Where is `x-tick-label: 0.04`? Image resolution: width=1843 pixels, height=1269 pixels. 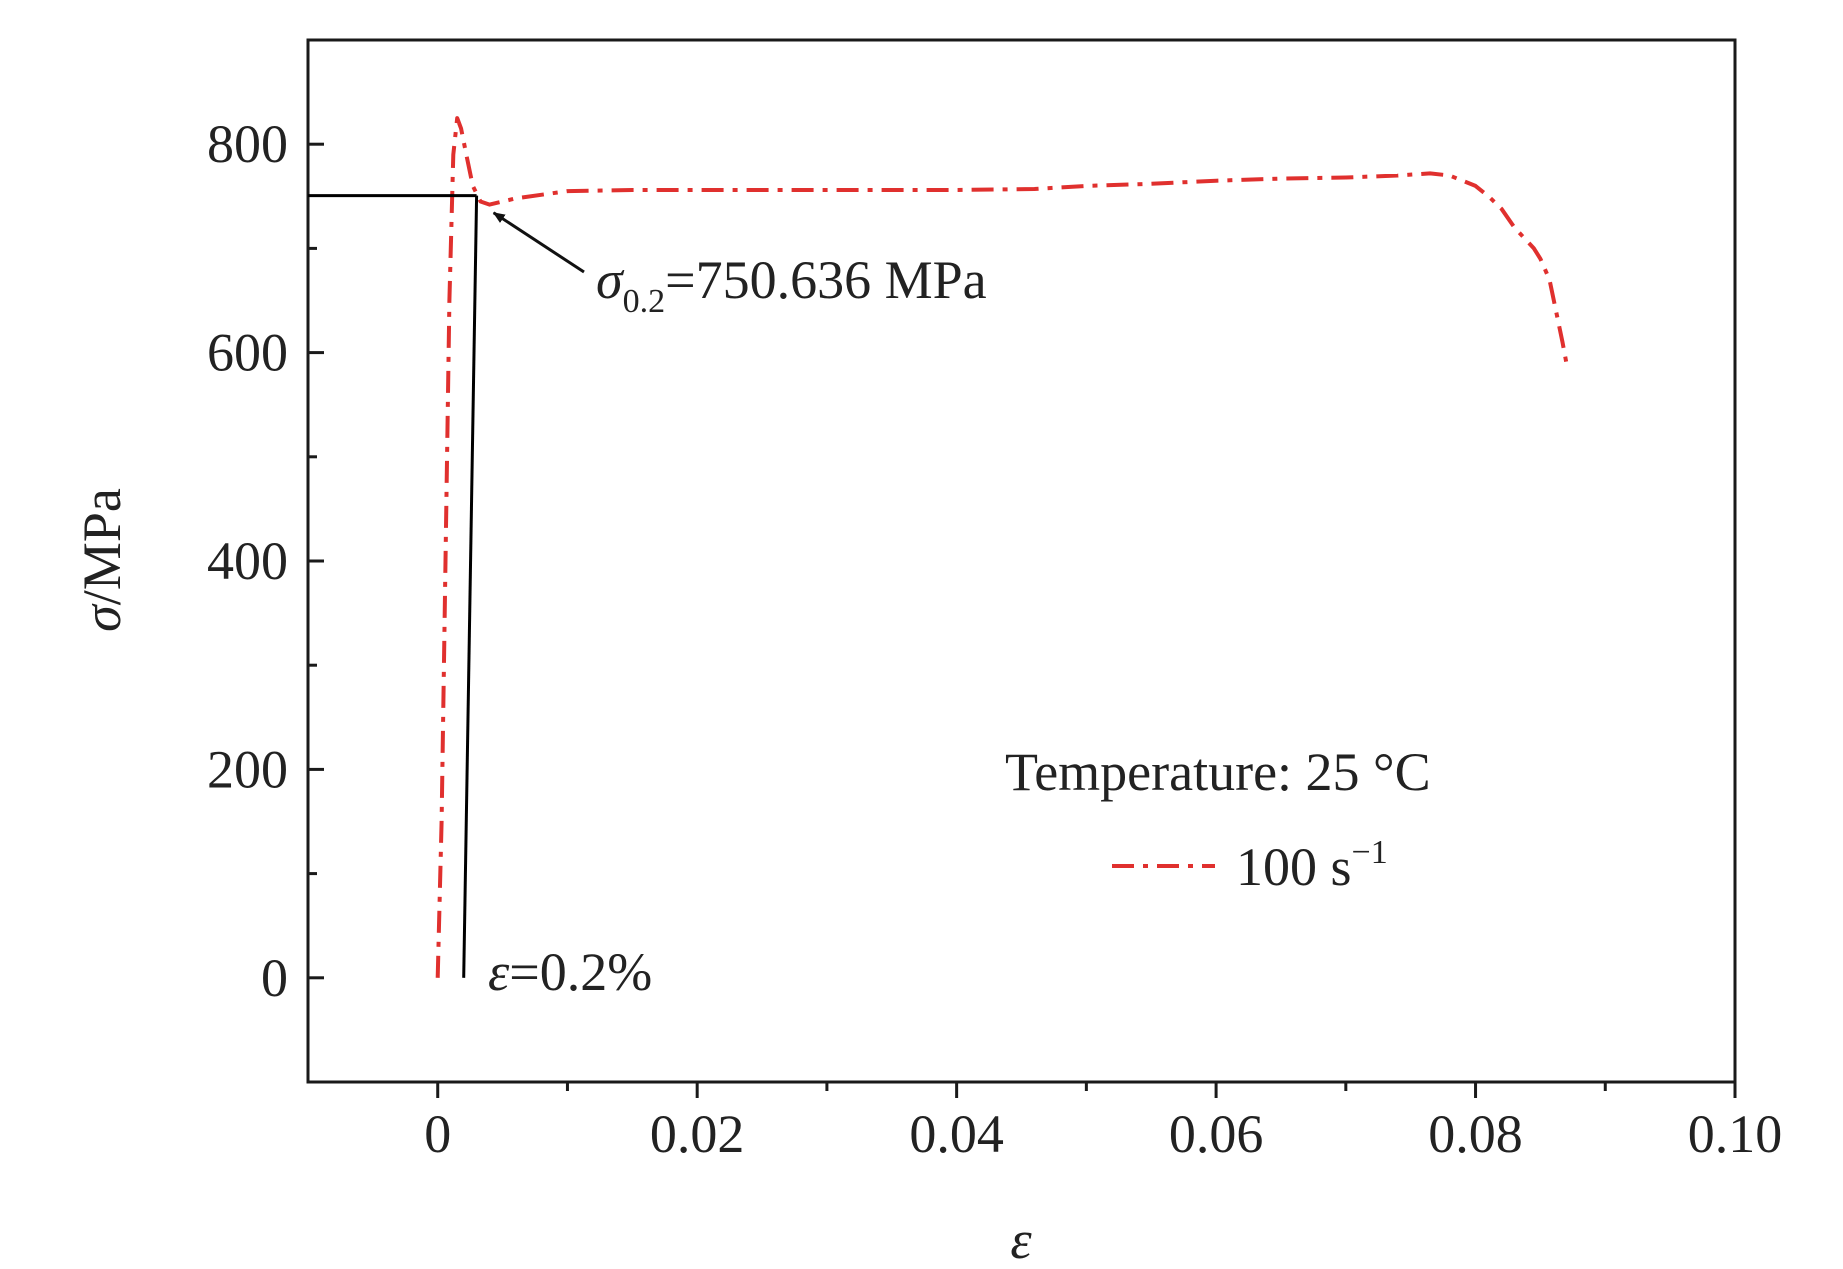 x-tick-label: 0.04 is located at coordinates (956, 1134).